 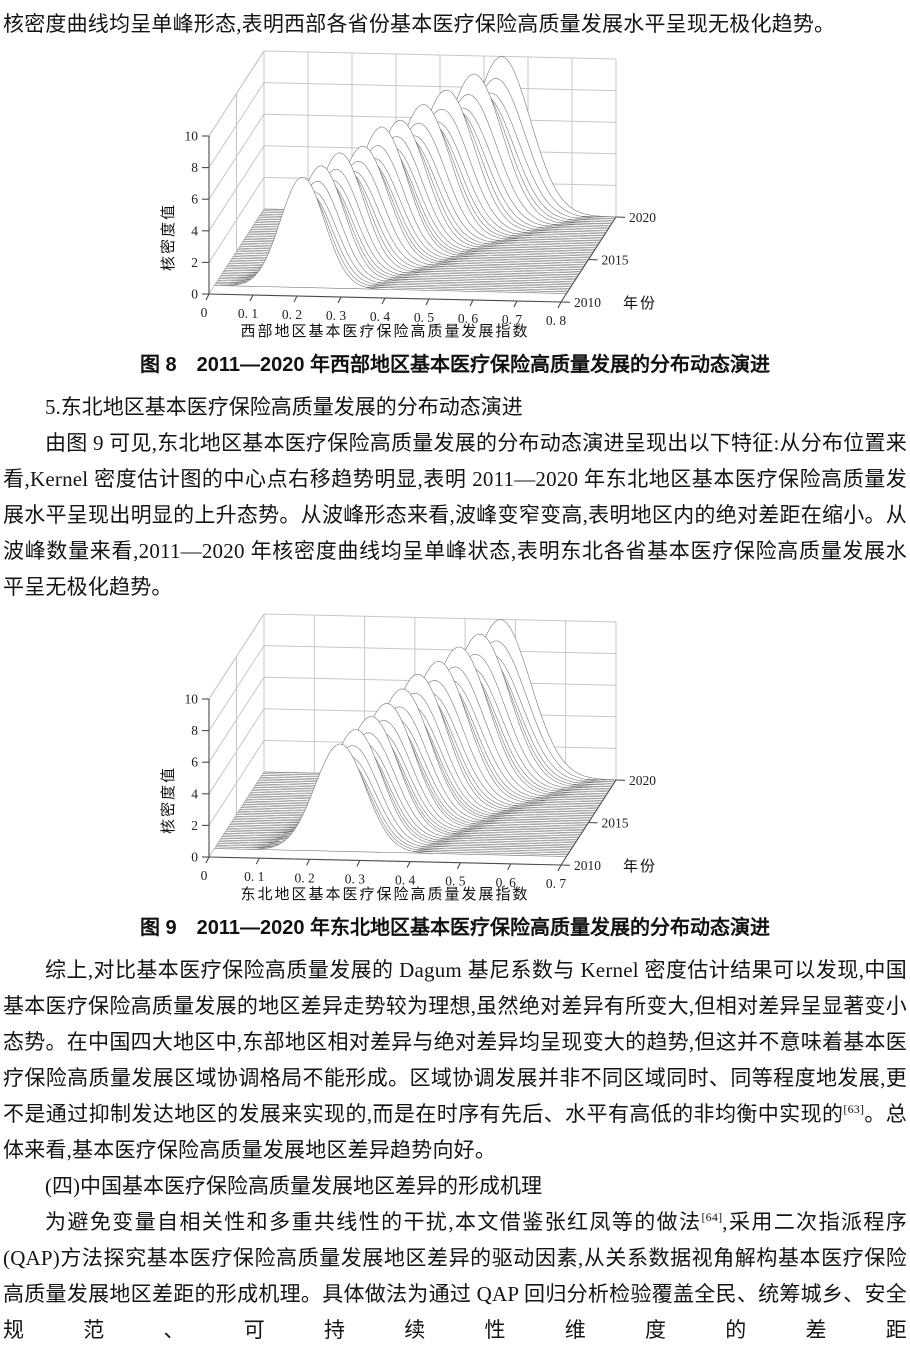 What do you see at coordinates (416, 175) in the screenshot?
I see `surface-mesh` at bounding box center [416, 175].